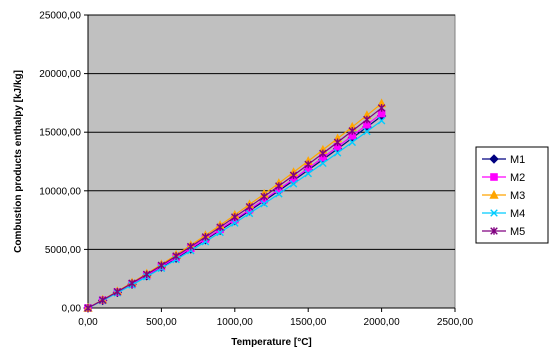  Describe the element at coordinates (494, 194) in the screenshot. I see `legend-marker-m3` at that location.